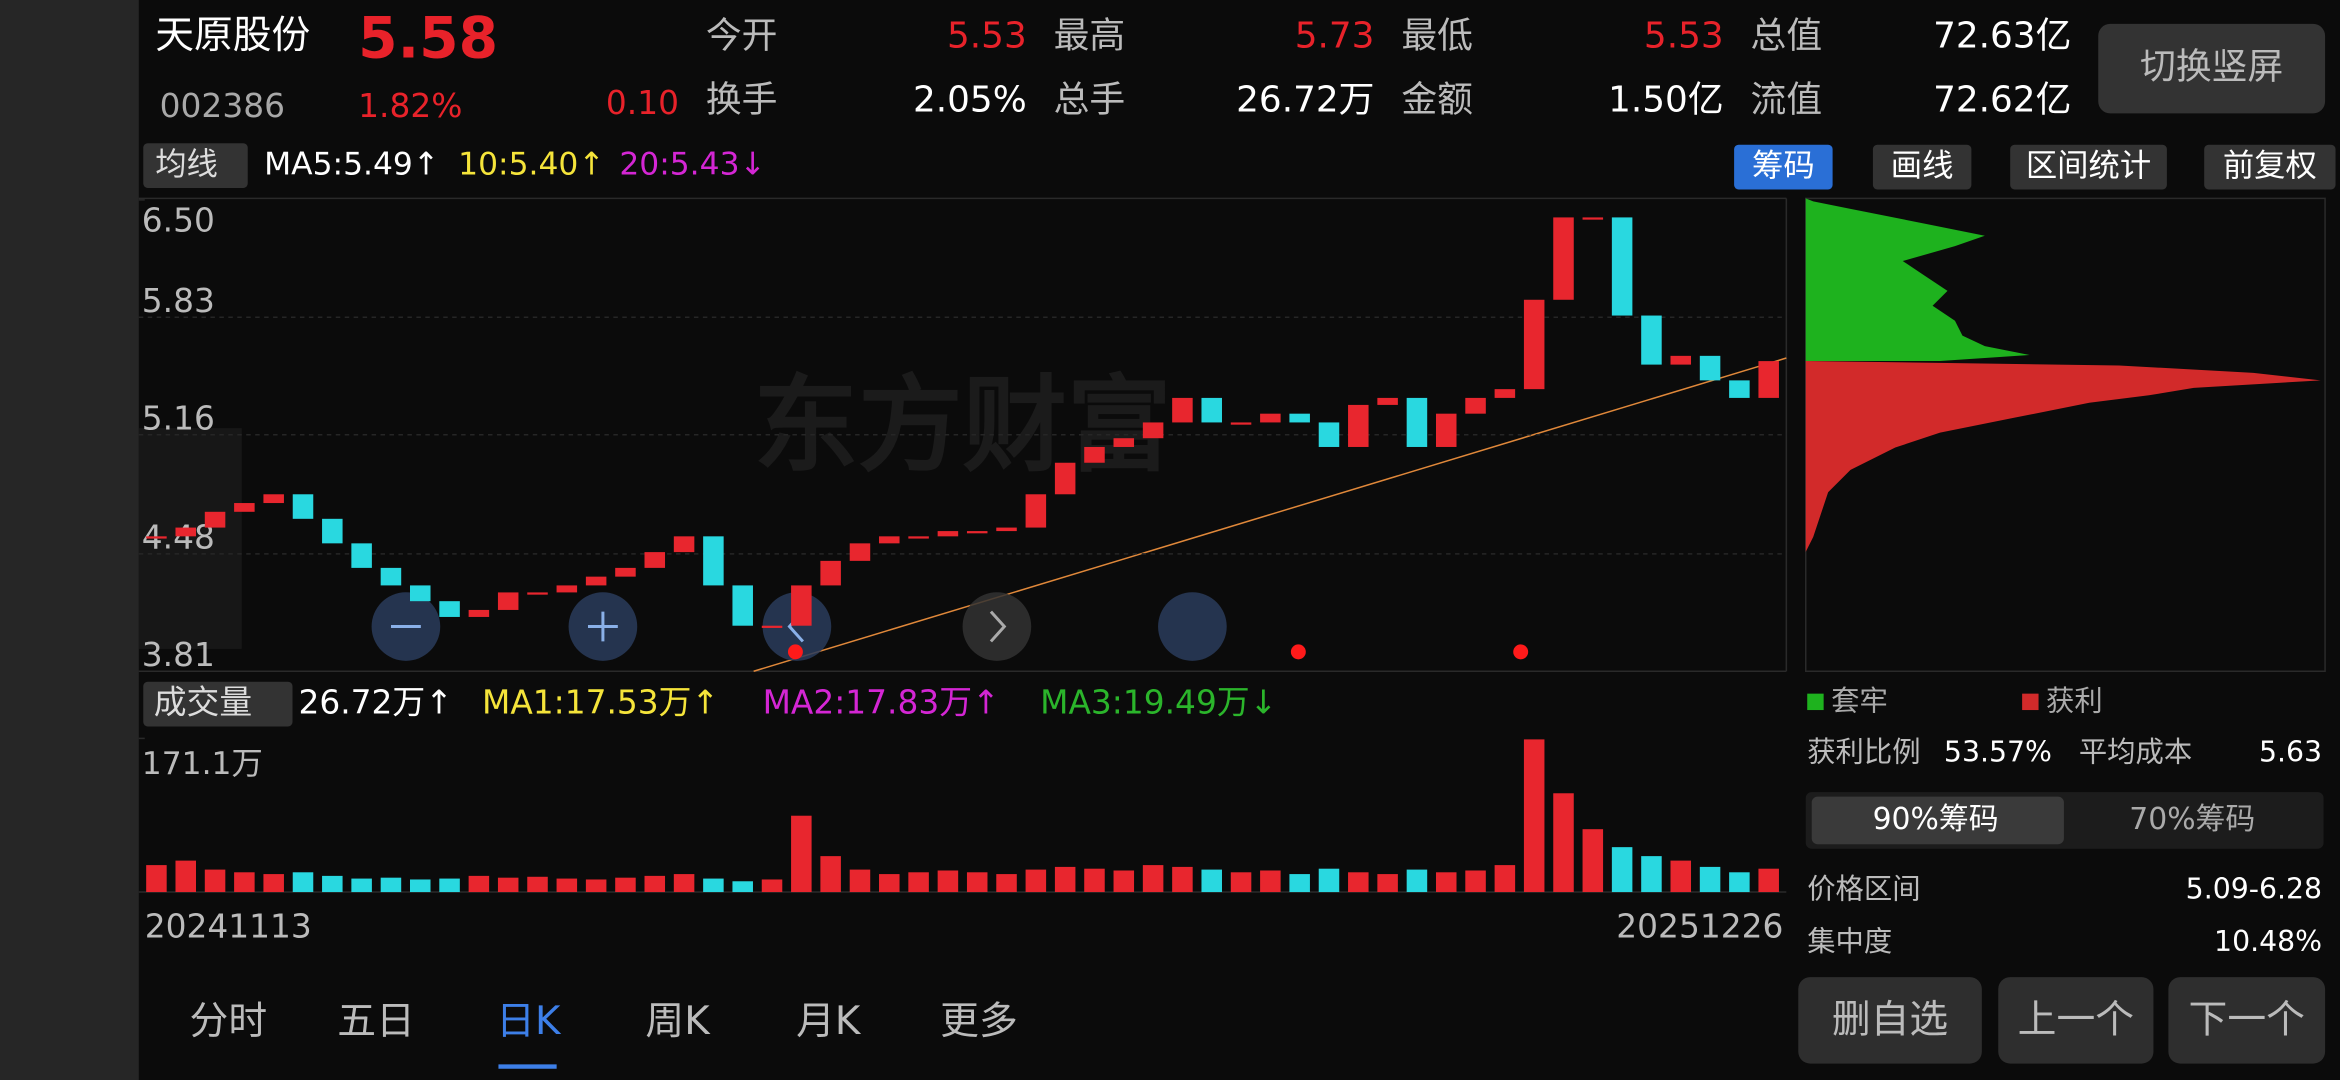 The image size is (2340, 1080). I want to click on action-label: 上一个, so click(2076, 1019).